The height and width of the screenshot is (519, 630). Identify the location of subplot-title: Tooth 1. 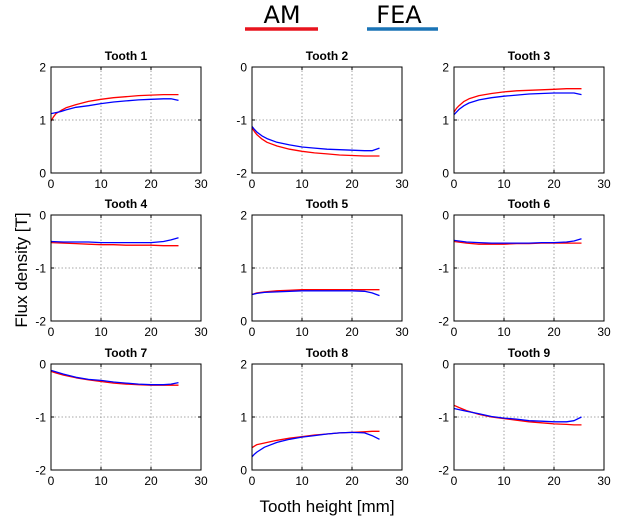
(126, 56).